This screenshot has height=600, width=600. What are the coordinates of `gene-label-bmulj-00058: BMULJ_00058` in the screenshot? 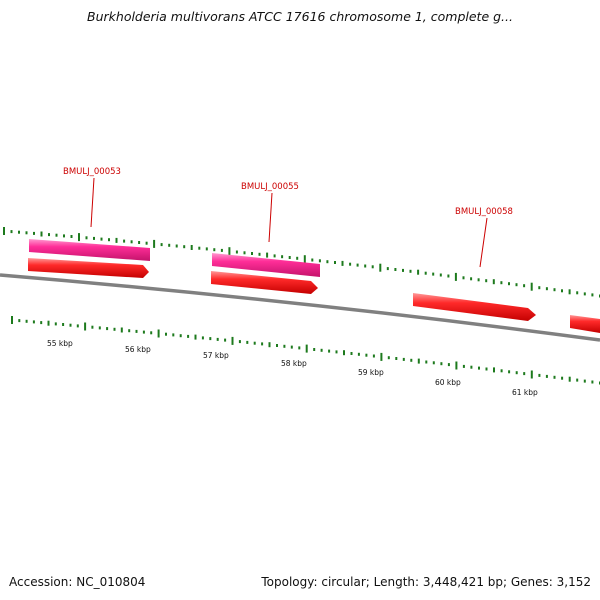 It's located at (484, 212).